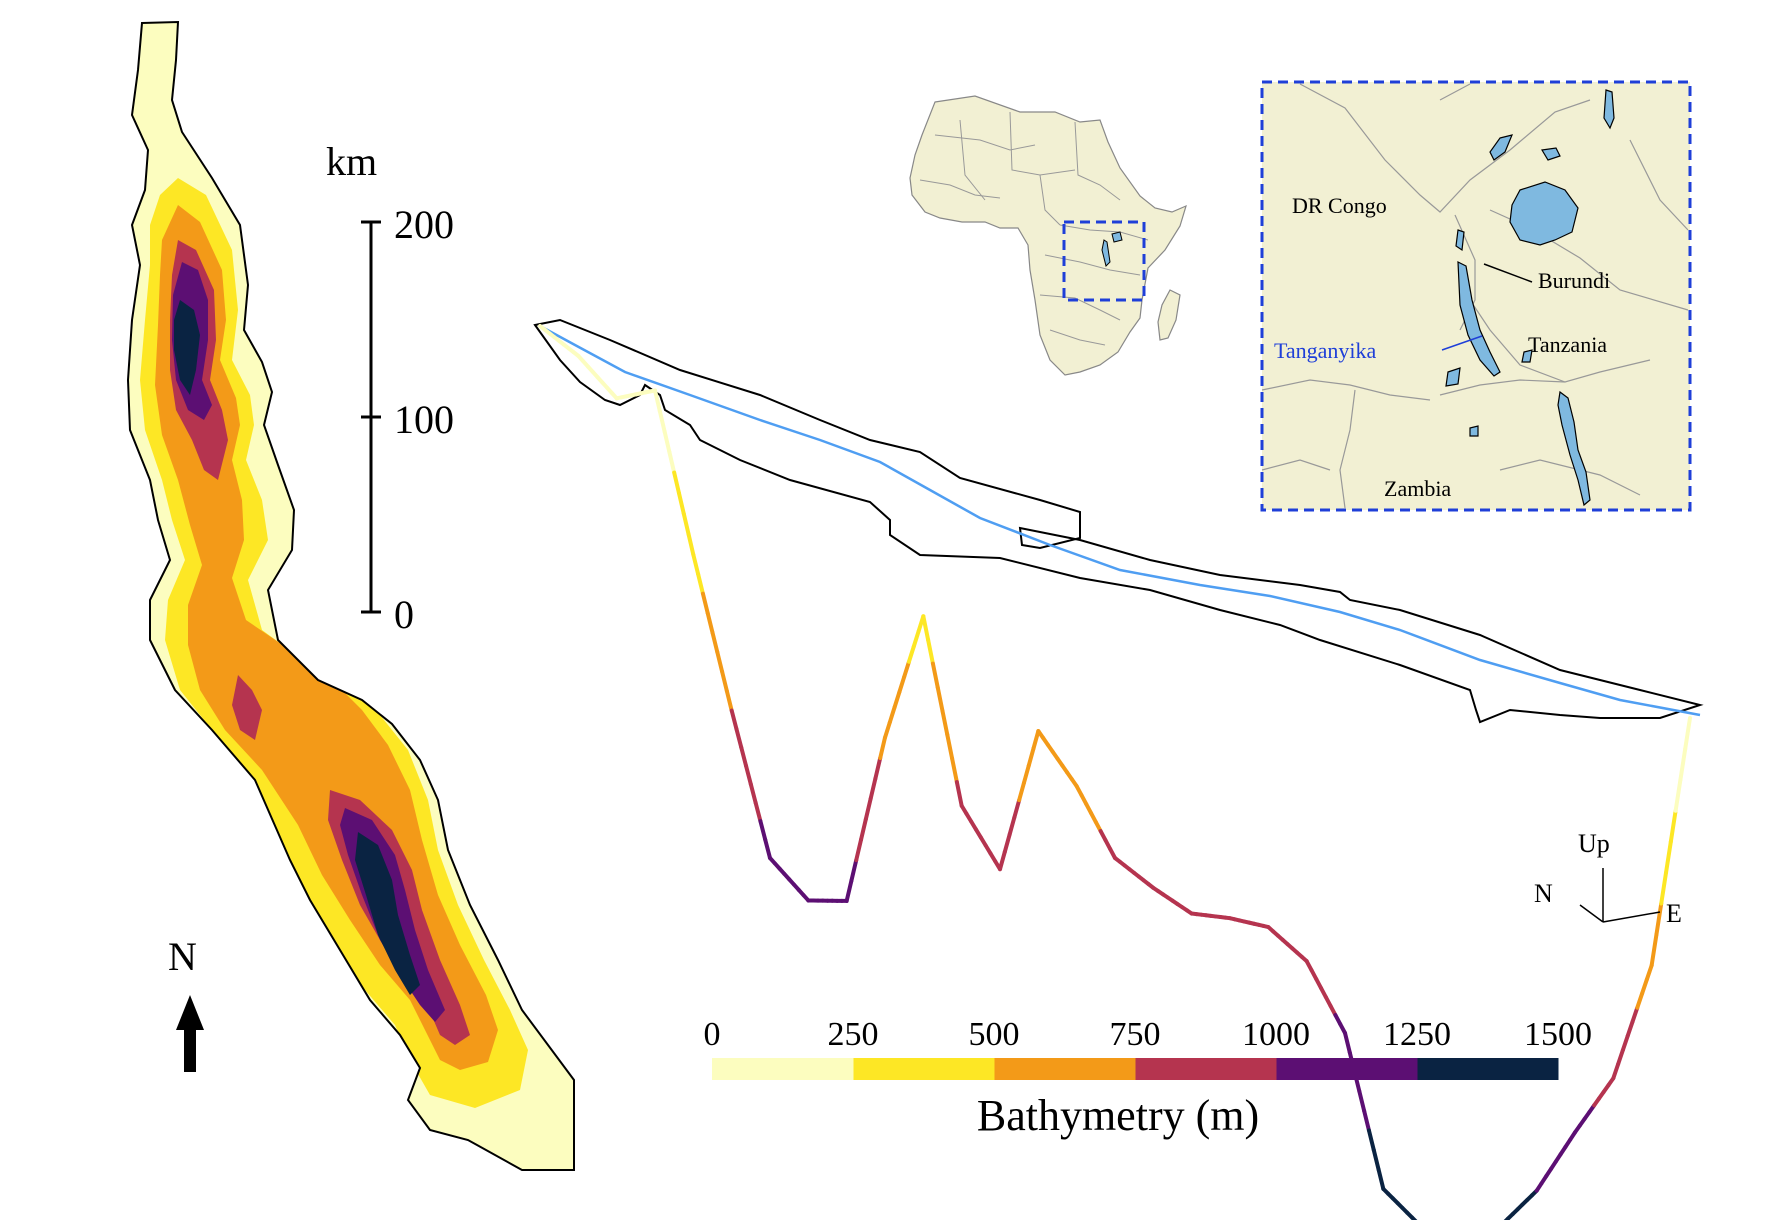  Describe the element at coordinates (1558, 1034) in the screenshot. I see `colorbar-tick-label: 1500` at that location.